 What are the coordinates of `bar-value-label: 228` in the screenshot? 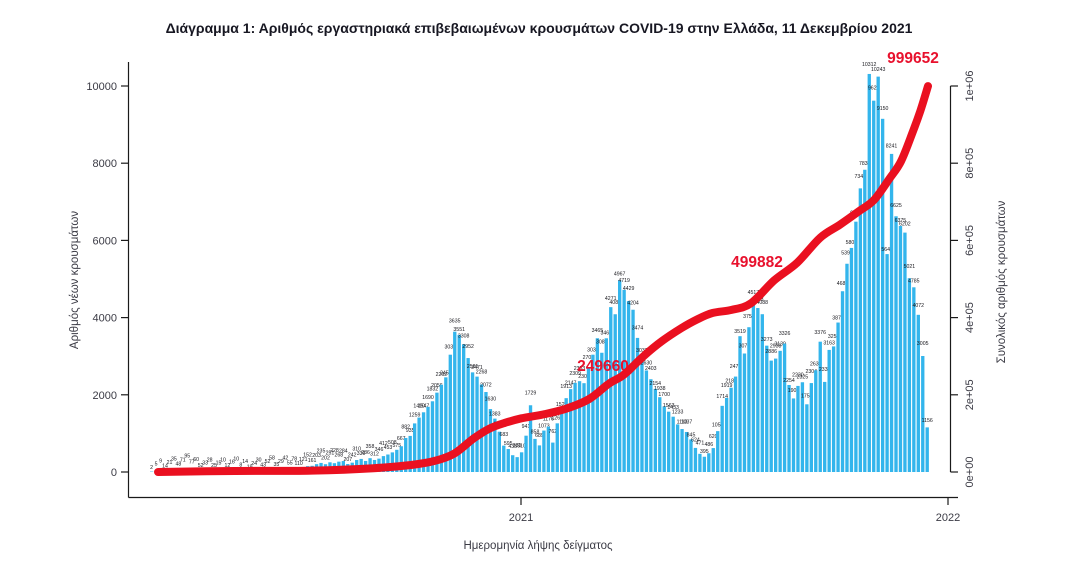 It's located at (334, 451).